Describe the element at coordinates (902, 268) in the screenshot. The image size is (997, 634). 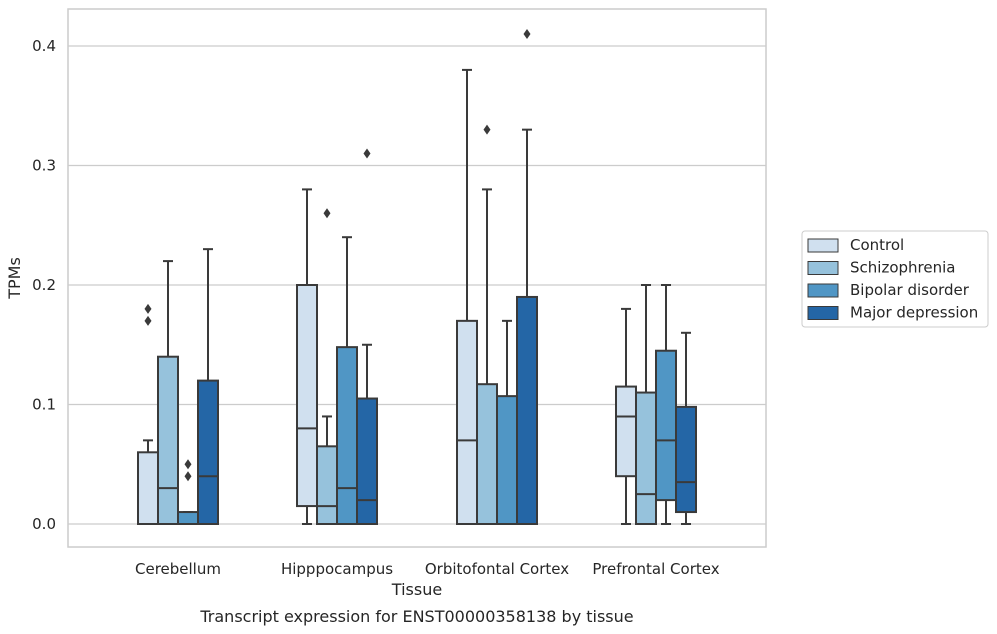
I see `legend-label: Schizophrenia` at that location.